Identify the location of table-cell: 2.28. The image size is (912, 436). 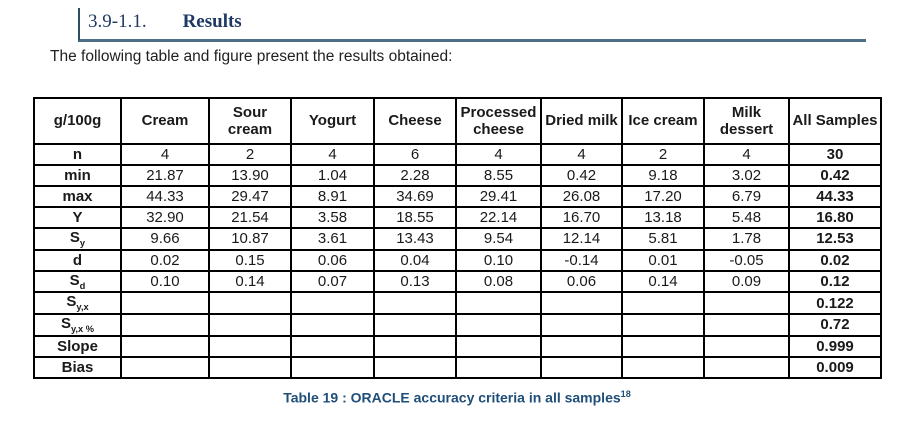
(415, 175).